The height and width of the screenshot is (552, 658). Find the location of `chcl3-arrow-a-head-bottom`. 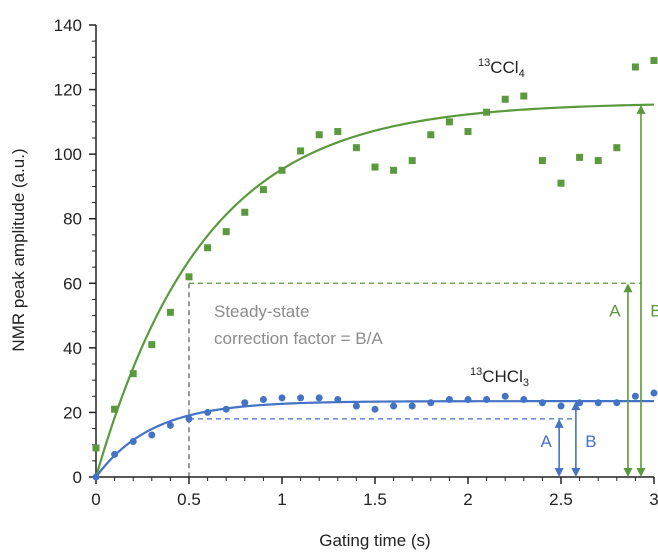

chcl3-arrow-a-head-bottom is located at coordinates (559, 472).